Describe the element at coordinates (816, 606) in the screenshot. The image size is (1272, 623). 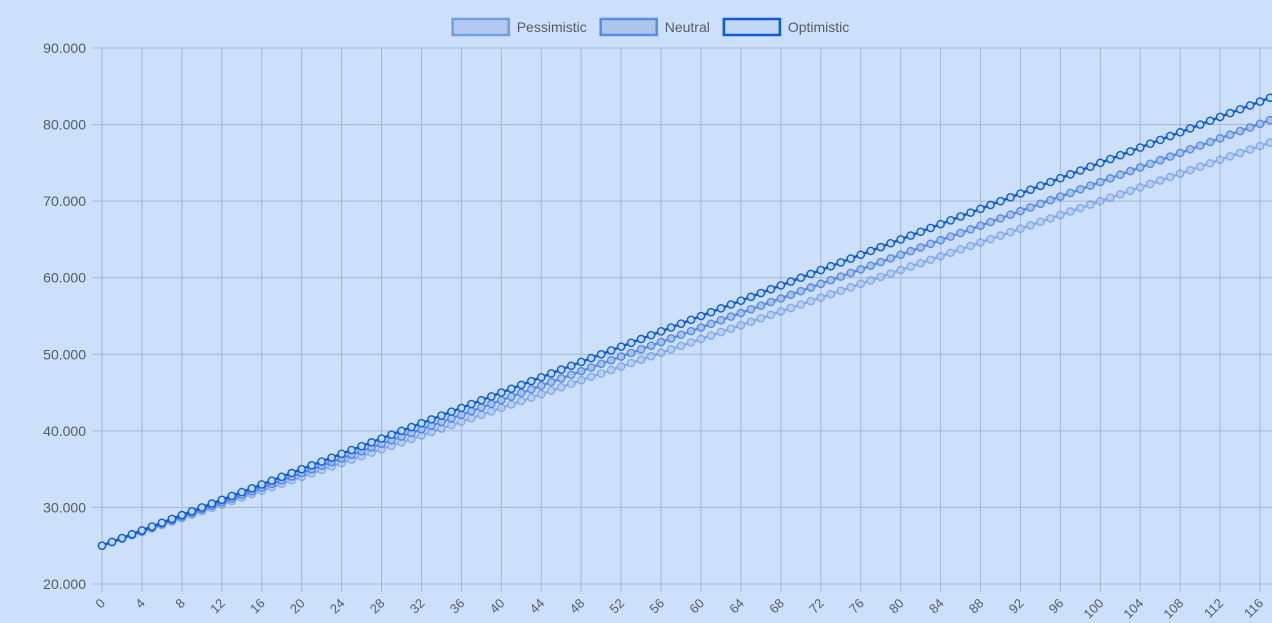
I see `x-tick-label: 72` at that location.